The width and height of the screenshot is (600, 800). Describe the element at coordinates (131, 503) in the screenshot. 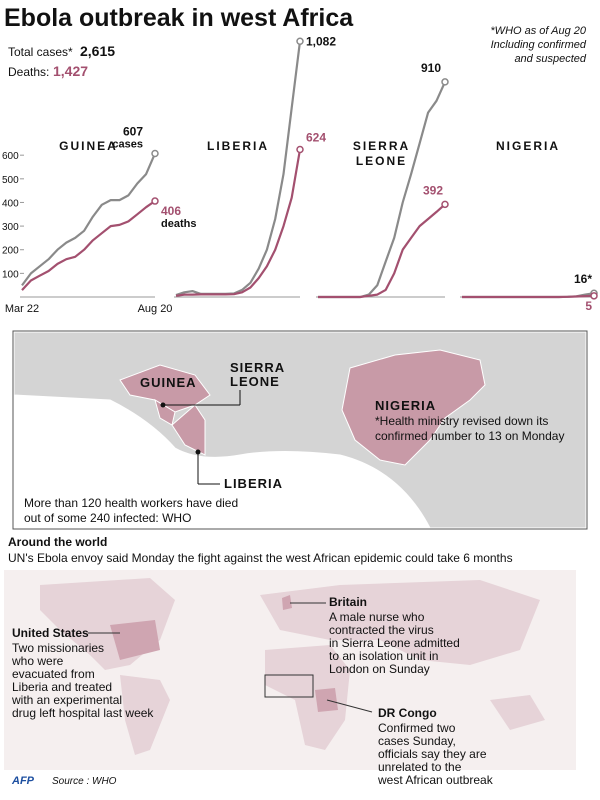

I see `map-note: More than 120 health workers have died` at that location.